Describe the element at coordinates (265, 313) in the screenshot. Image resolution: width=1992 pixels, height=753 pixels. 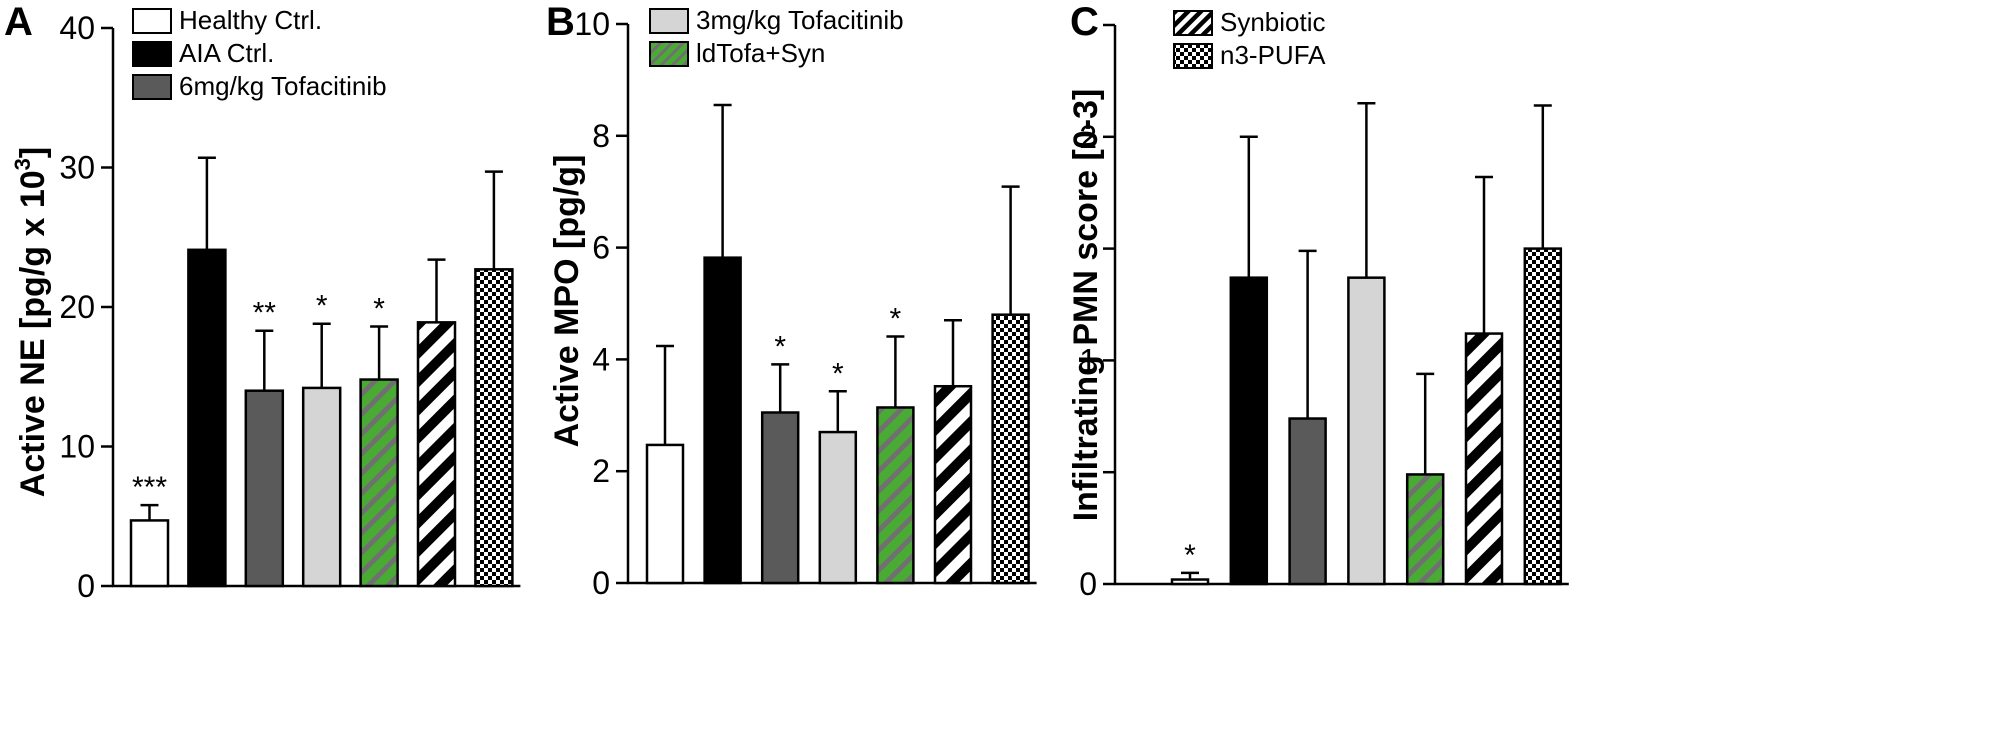
I see `significance-marker: **` at that location.